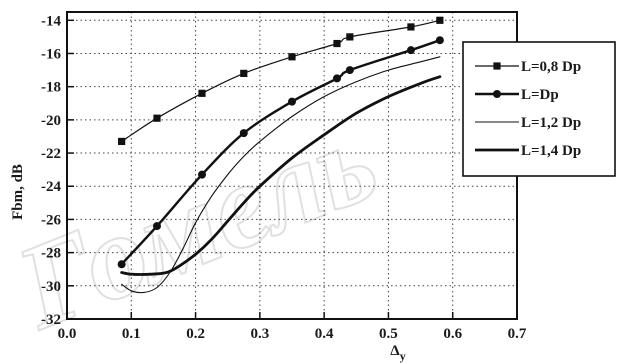 This screenshot has width=621, height=363. I want to click on legend-box, so click(539, 109).